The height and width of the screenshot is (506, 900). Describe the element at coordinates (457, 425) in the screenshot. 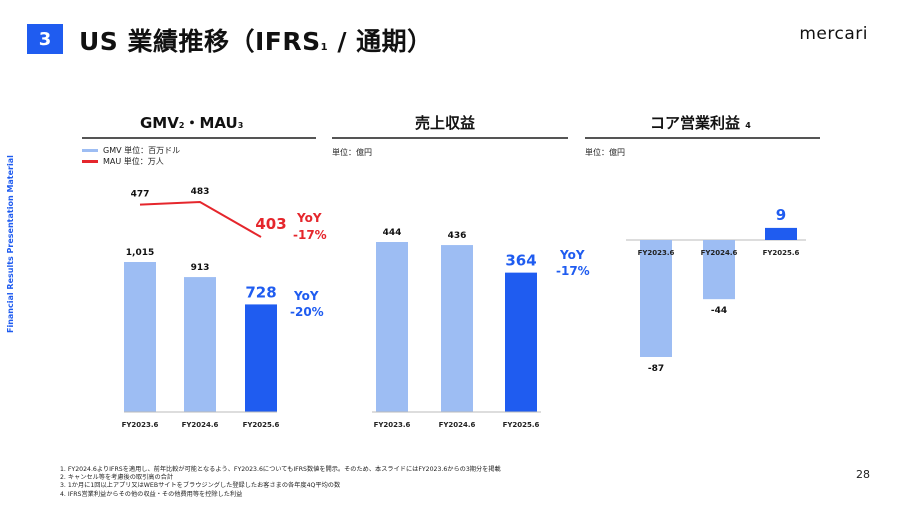

I see `revenue-category-label: FY2024.6` at that location.